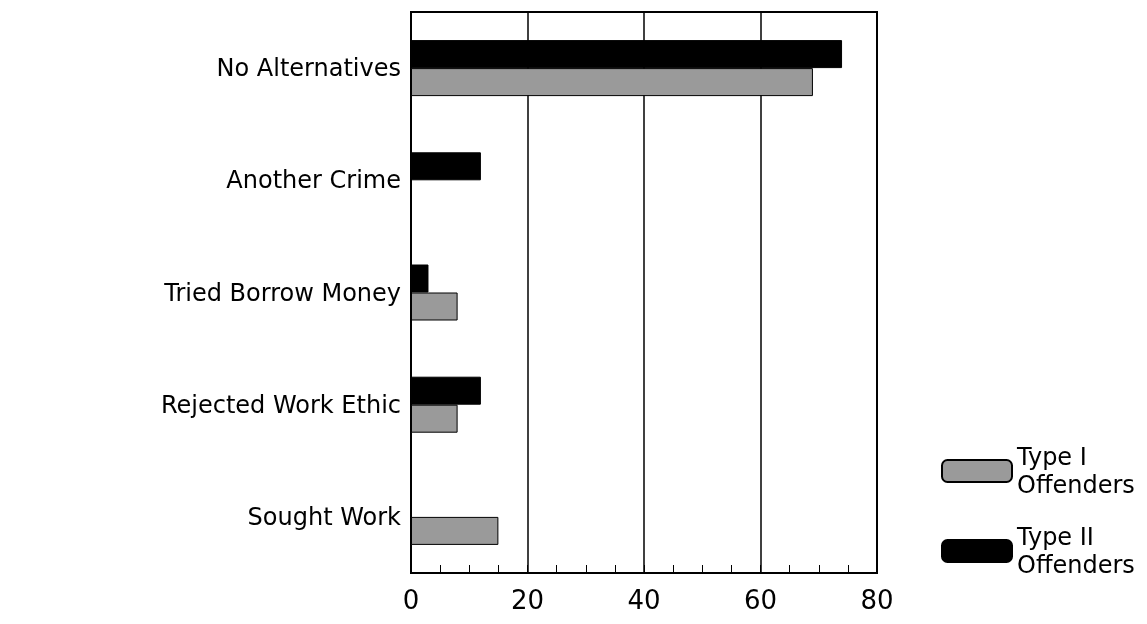 Image resolution: width=1147 pixels, height=624 pixels. I want to click on legend-label: Type II Offenders, so click(1075, 551).